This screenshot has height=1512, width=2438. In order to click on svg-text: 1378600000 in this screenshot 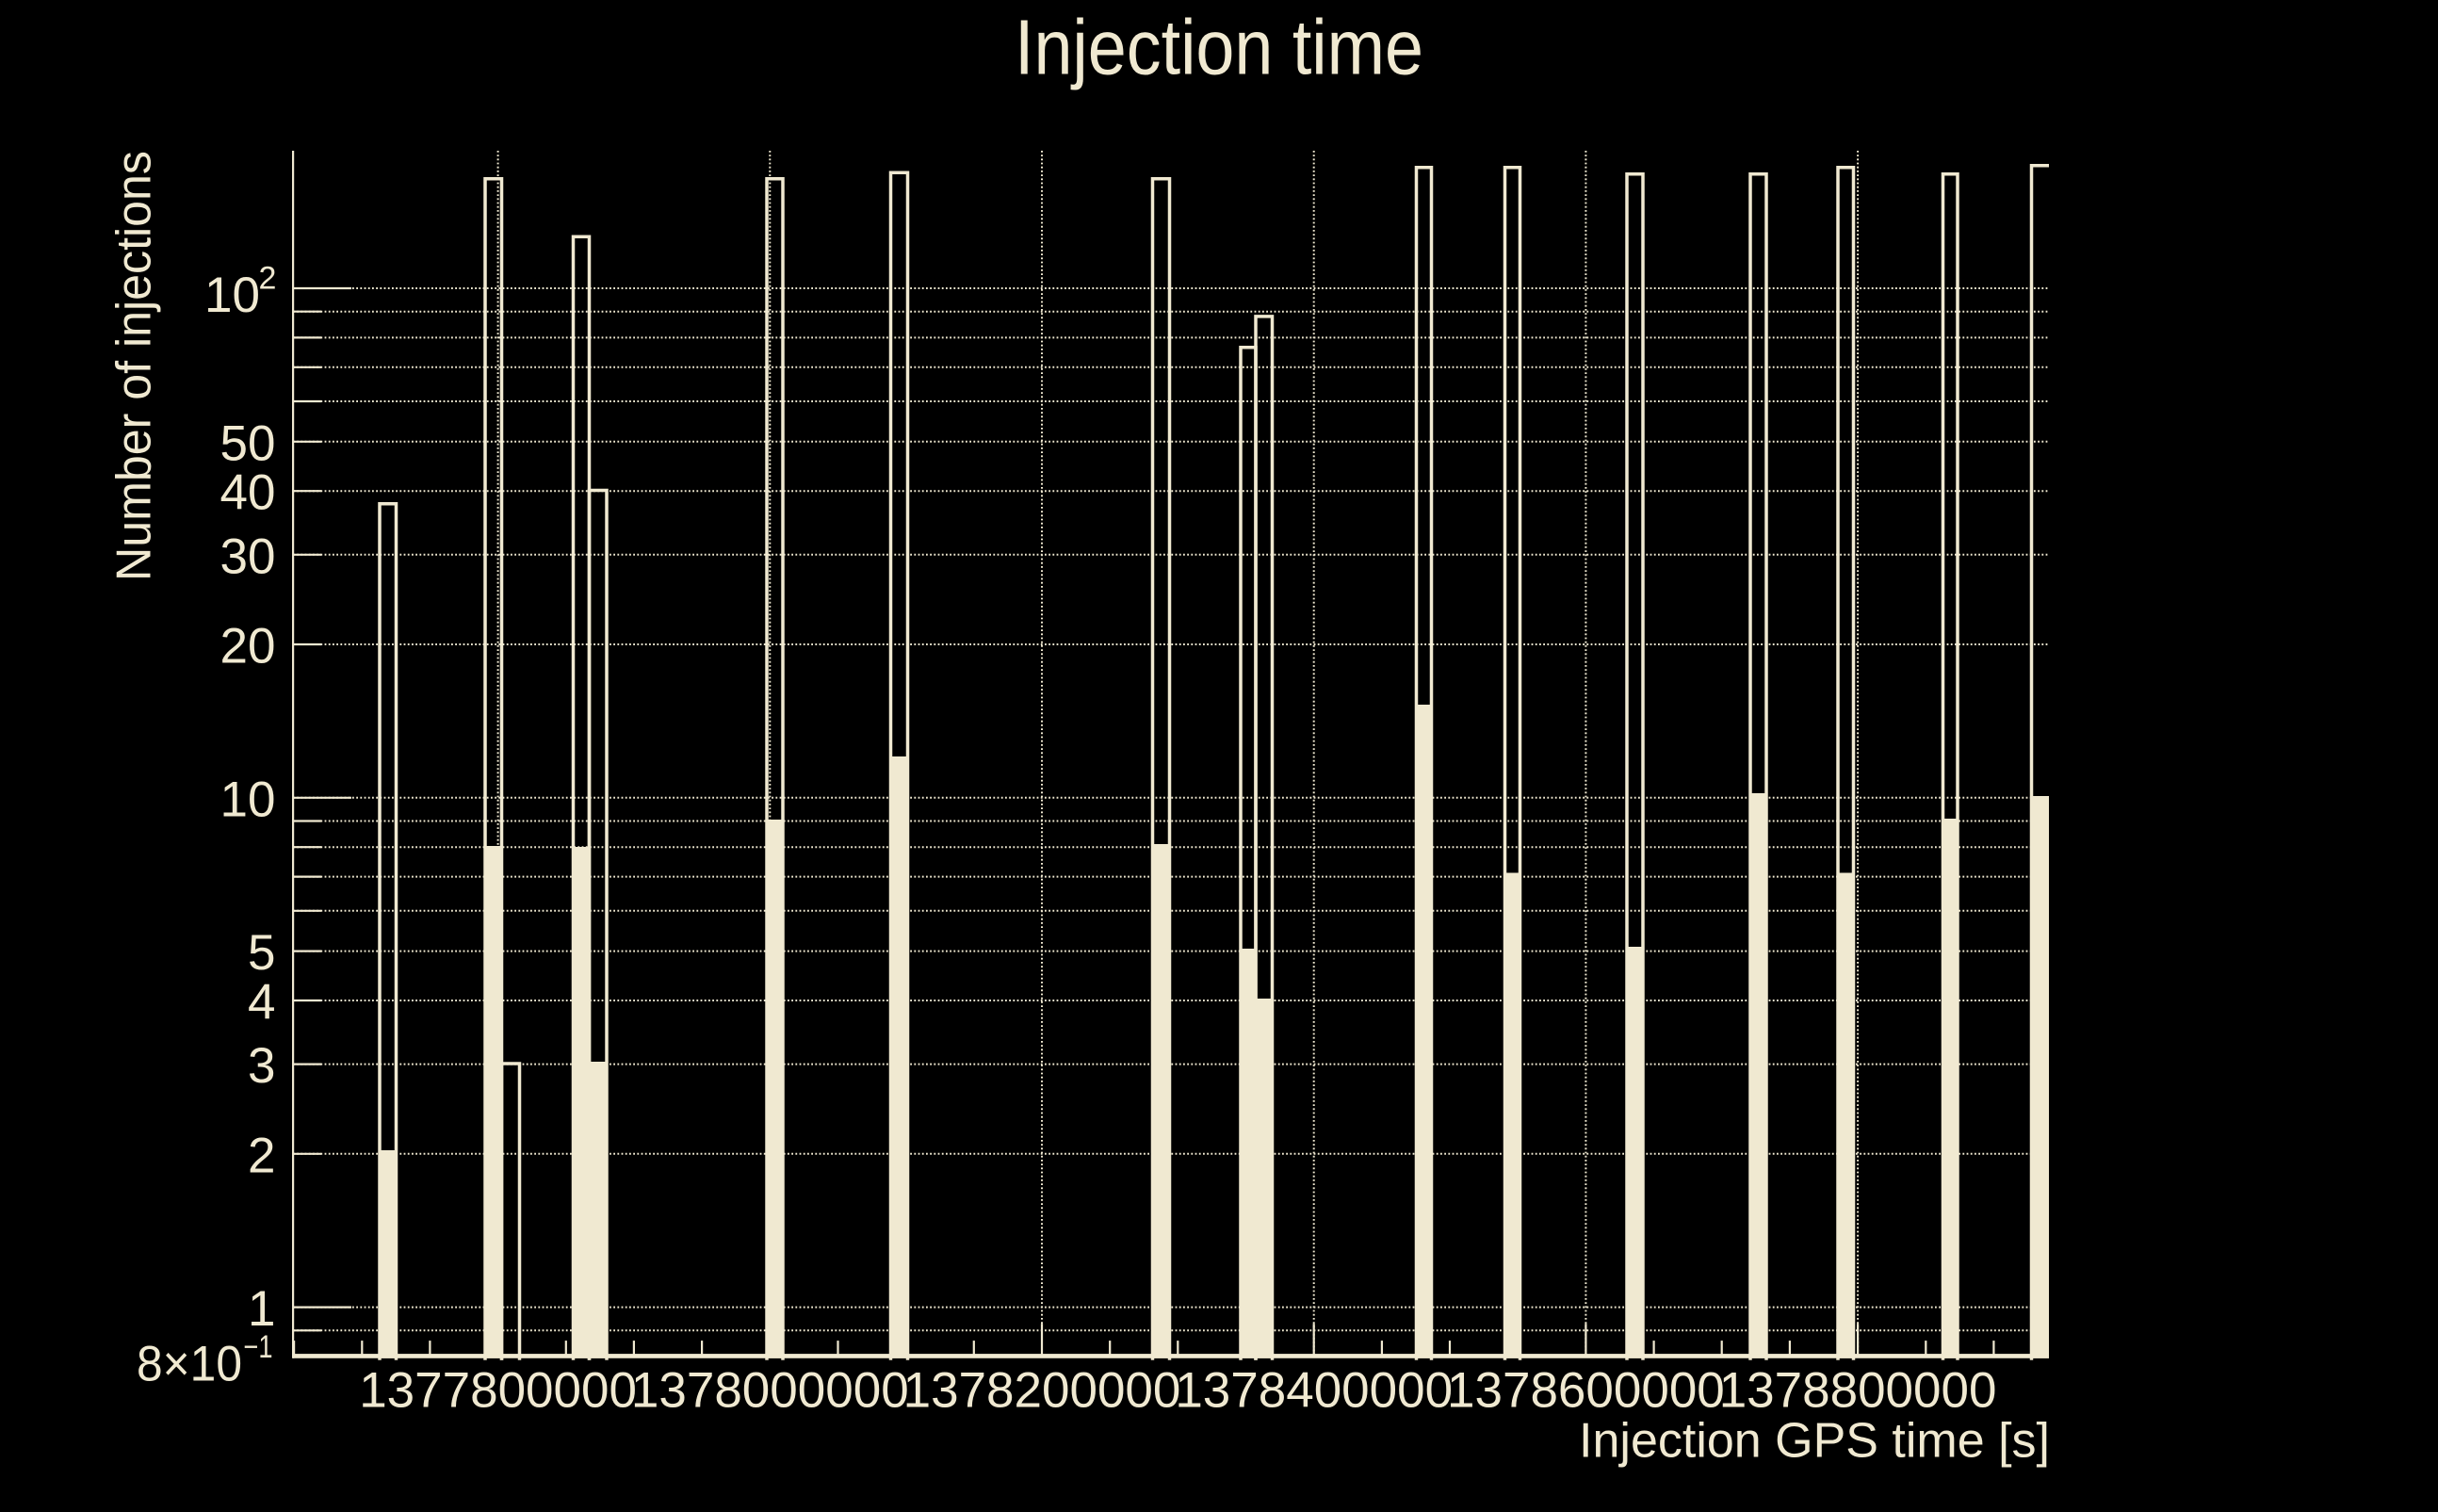, I will do `click(1586, 1390)`.